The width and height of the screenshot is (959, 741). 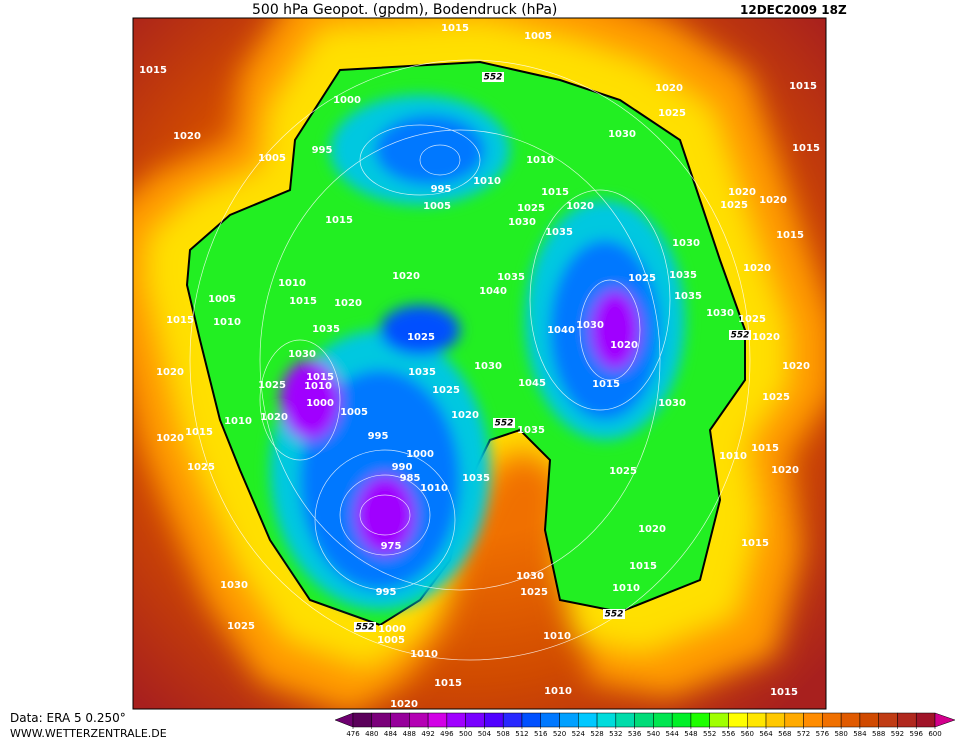 What do you see at coordinates (784, 734) in the screenshot?
I see `colorbar-label: 568` at bounding box center [784, 734].